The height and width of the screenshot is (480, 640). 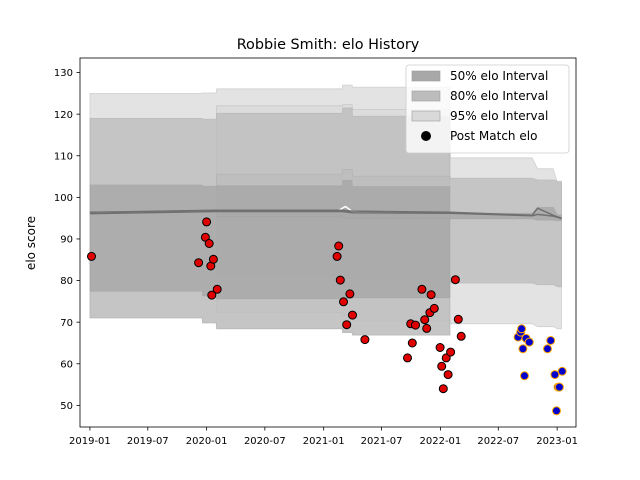 I want to click on y-tick-label-4: 90, so click(x=66, y=240).